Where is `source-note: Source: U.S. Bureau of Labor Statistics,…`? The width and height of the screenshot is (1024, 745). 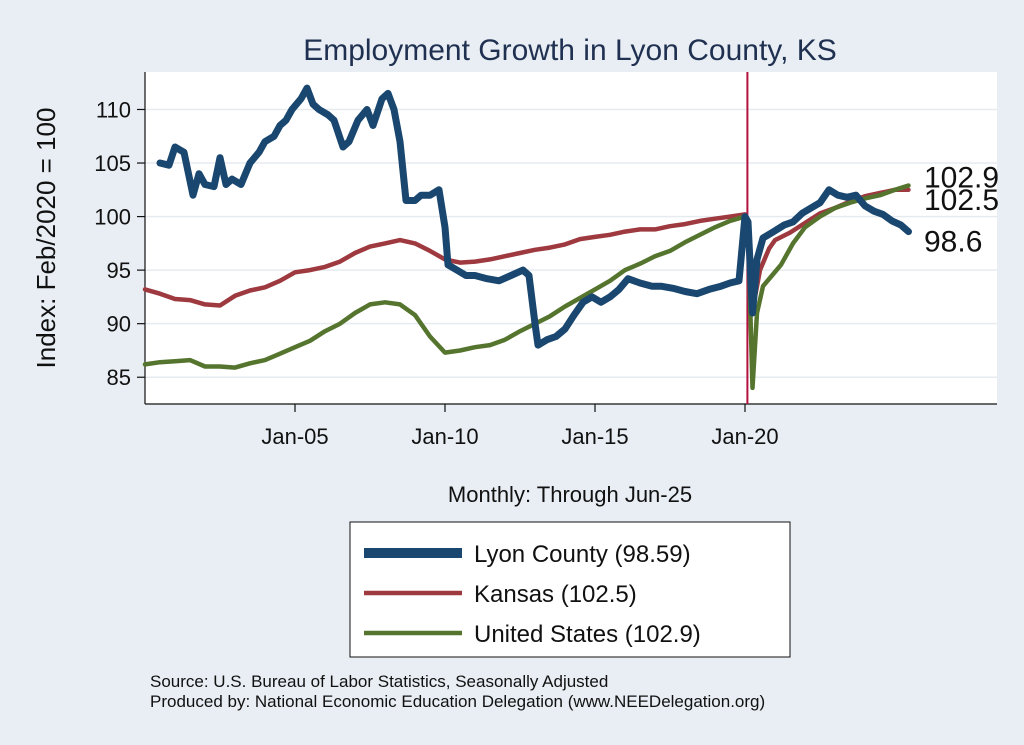
source-note: Source: U.S. Bureau of Labor Statistics,… is located at coordinates (457, 692).